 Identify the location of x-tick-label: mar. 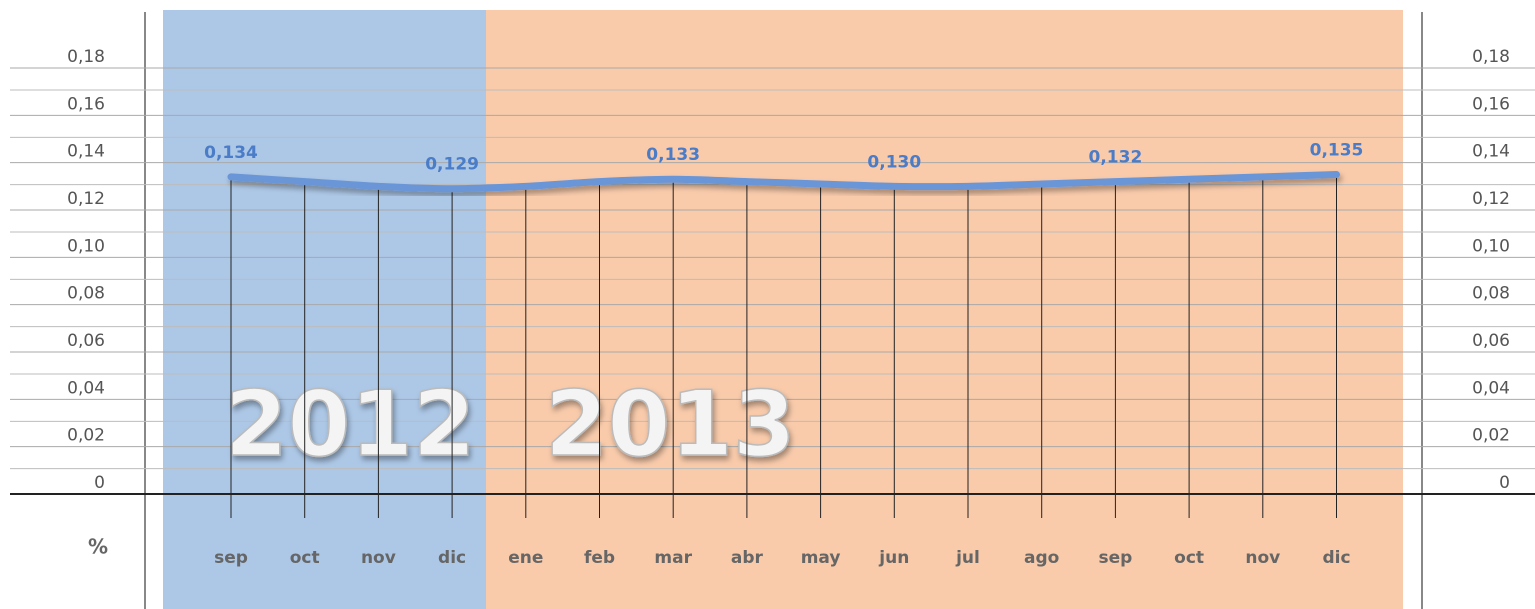
(673, 558).